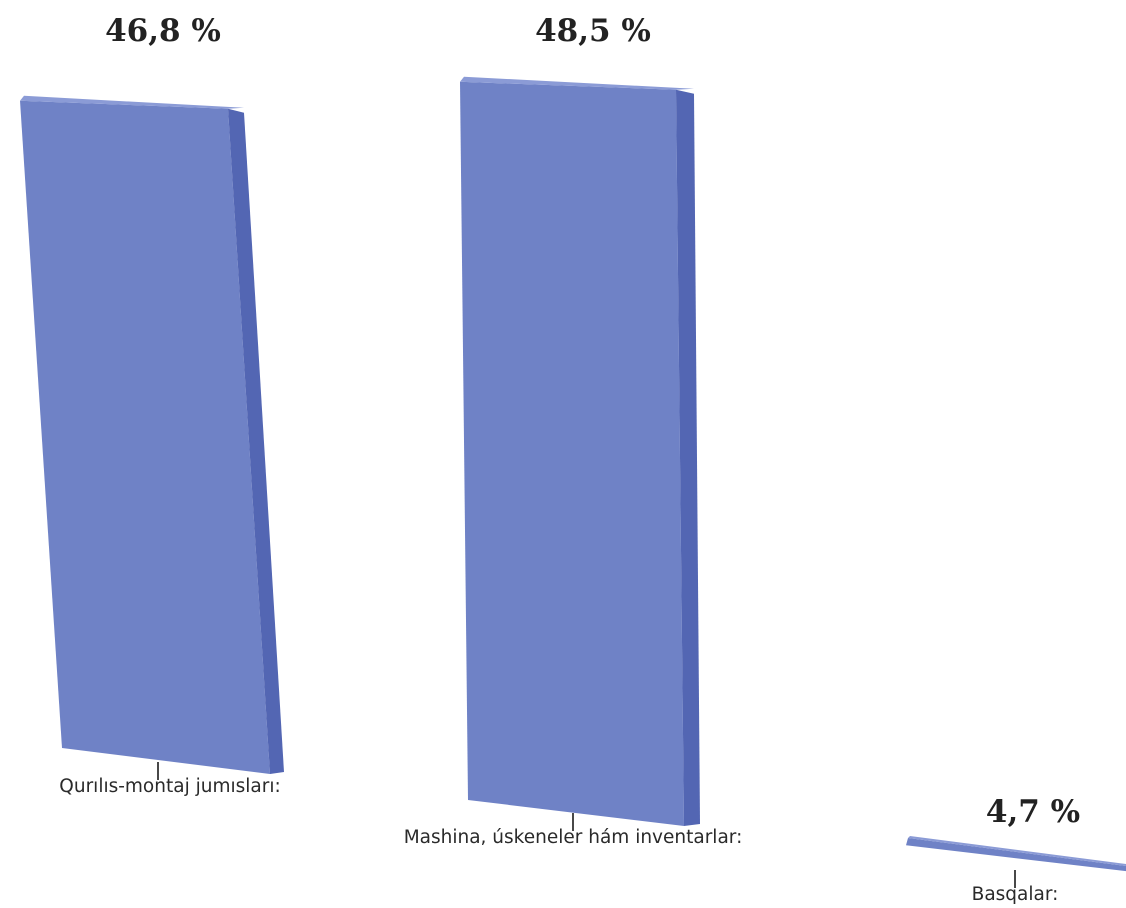 This screenshot has width=1126, height=908. Describe the element at coordinates (573, 837) in the screenshot. I see `category-label: Mashina, úskeneler hám inventarlar:` at that location.